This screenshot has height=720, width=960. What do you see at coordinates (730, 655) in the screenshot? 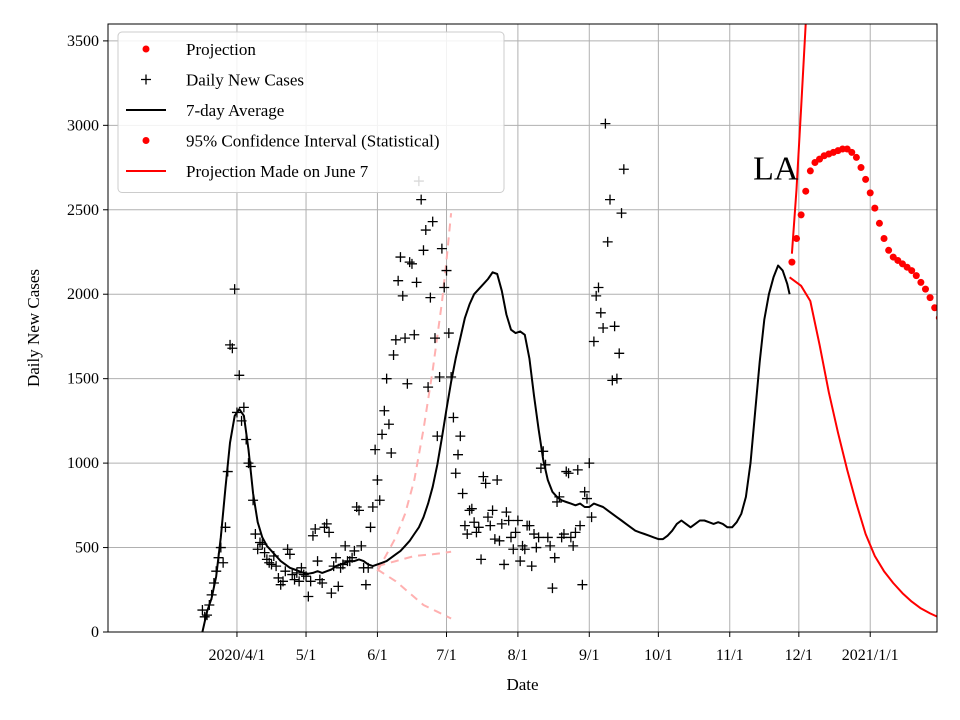
I see `x-tick-label: 11/1` at bounding box center [730, 655].